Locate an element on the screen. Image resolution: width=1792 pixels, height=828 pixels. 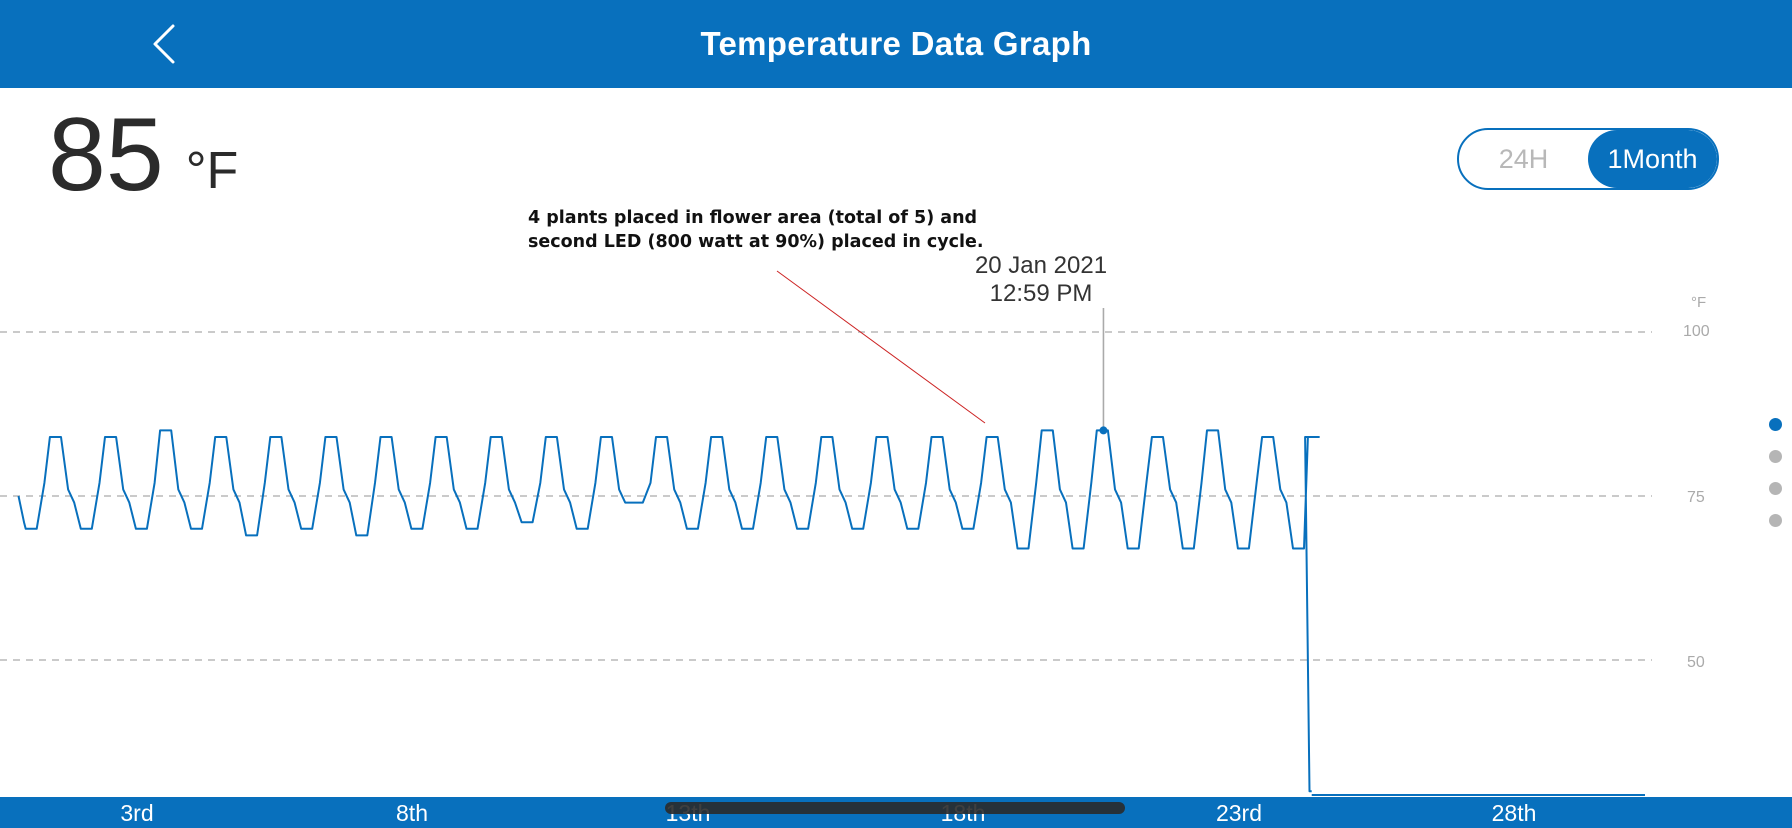
x-tick-label: 23rd is located at coordinates (1239, 813).